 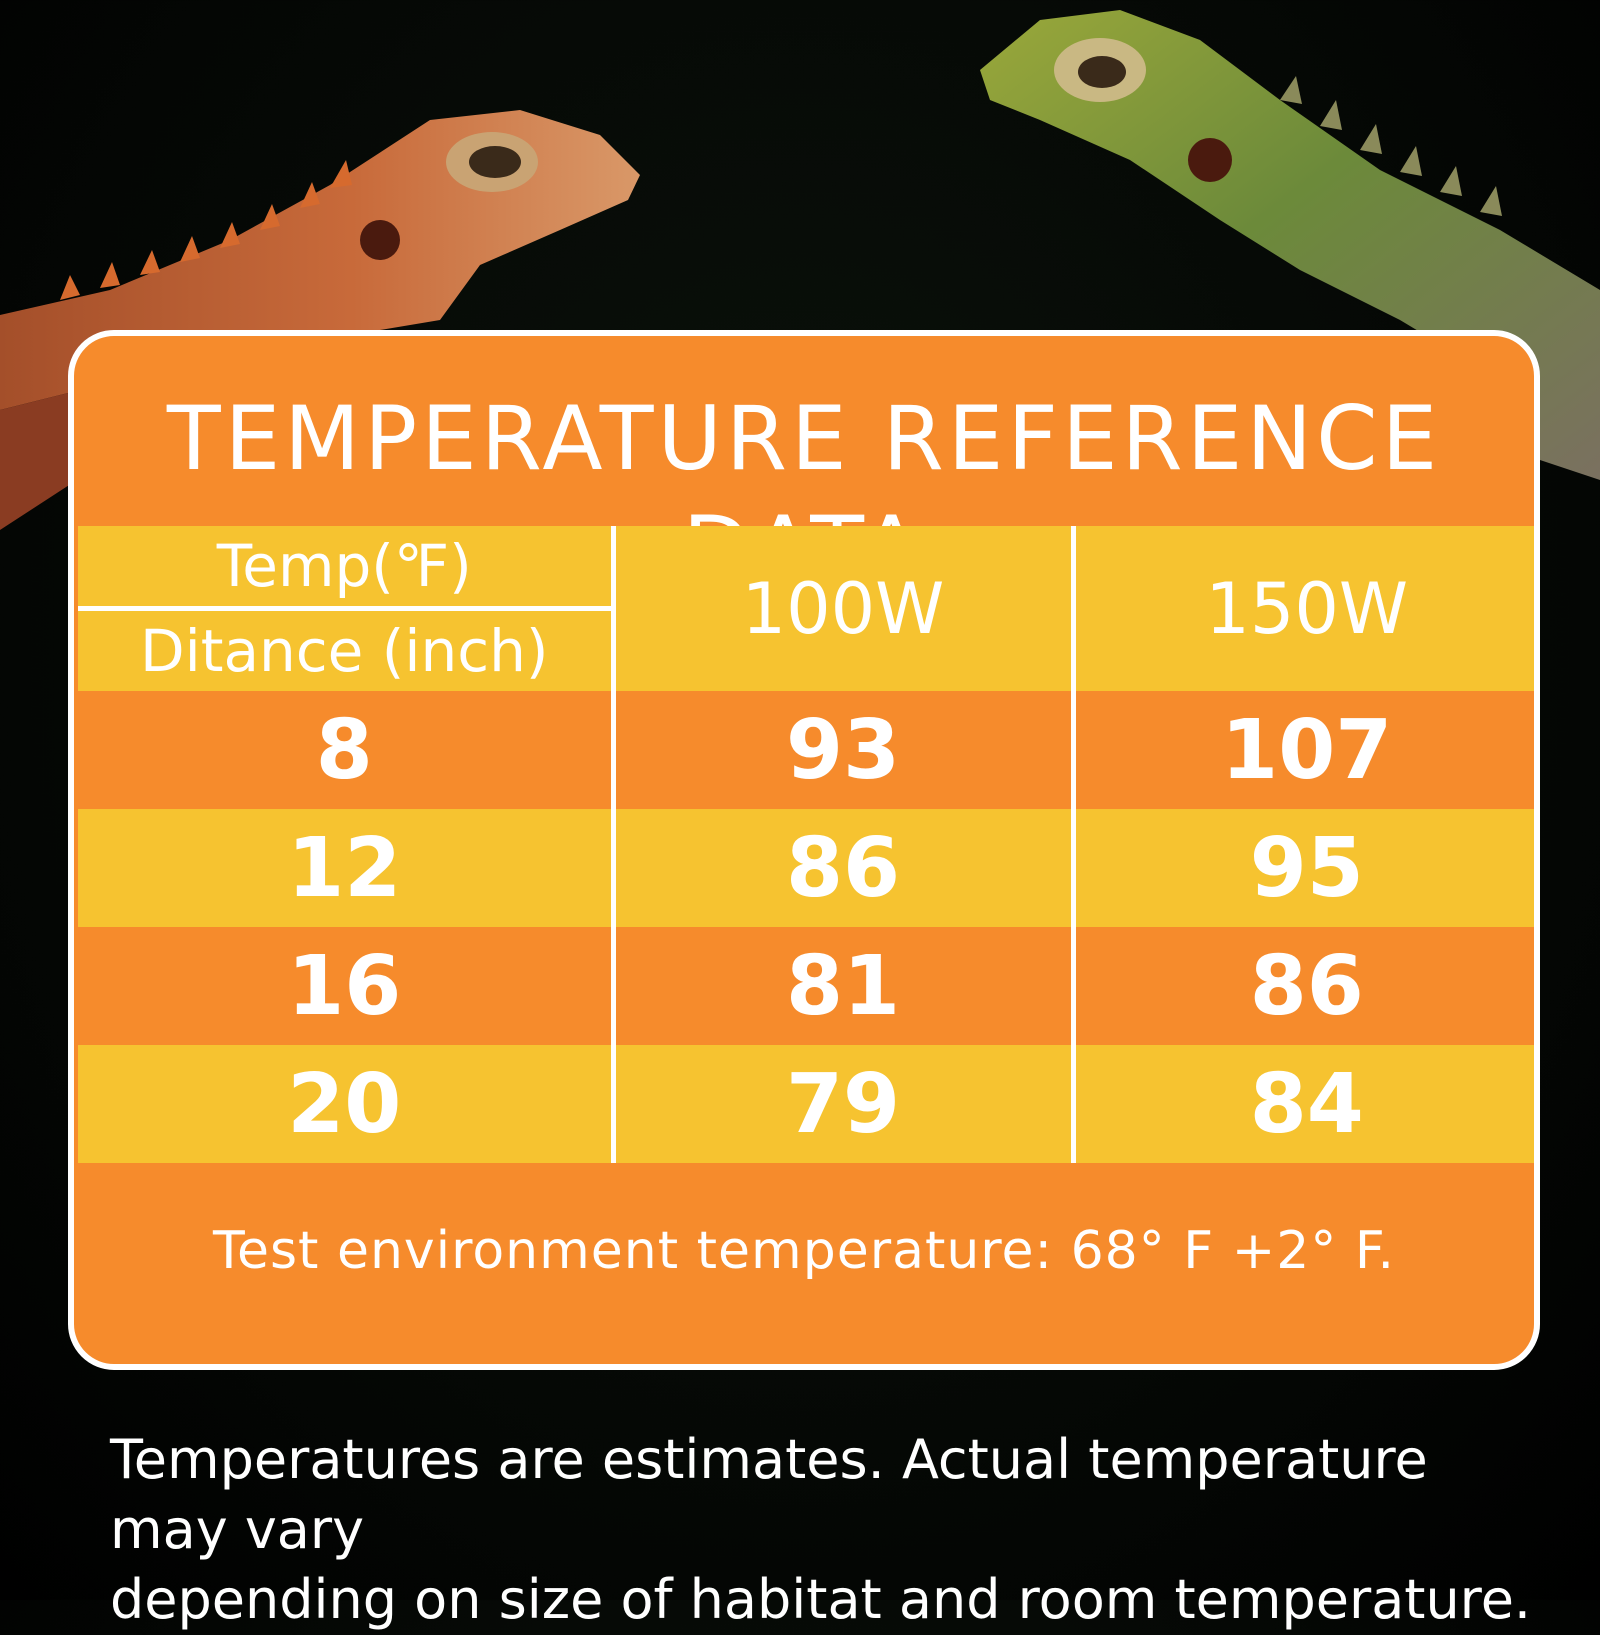 What do you see at coordinates (1302, 1104) in the screenshot?
I see `temp-150w-cell: 84` at bounding box center [1302, 1104].